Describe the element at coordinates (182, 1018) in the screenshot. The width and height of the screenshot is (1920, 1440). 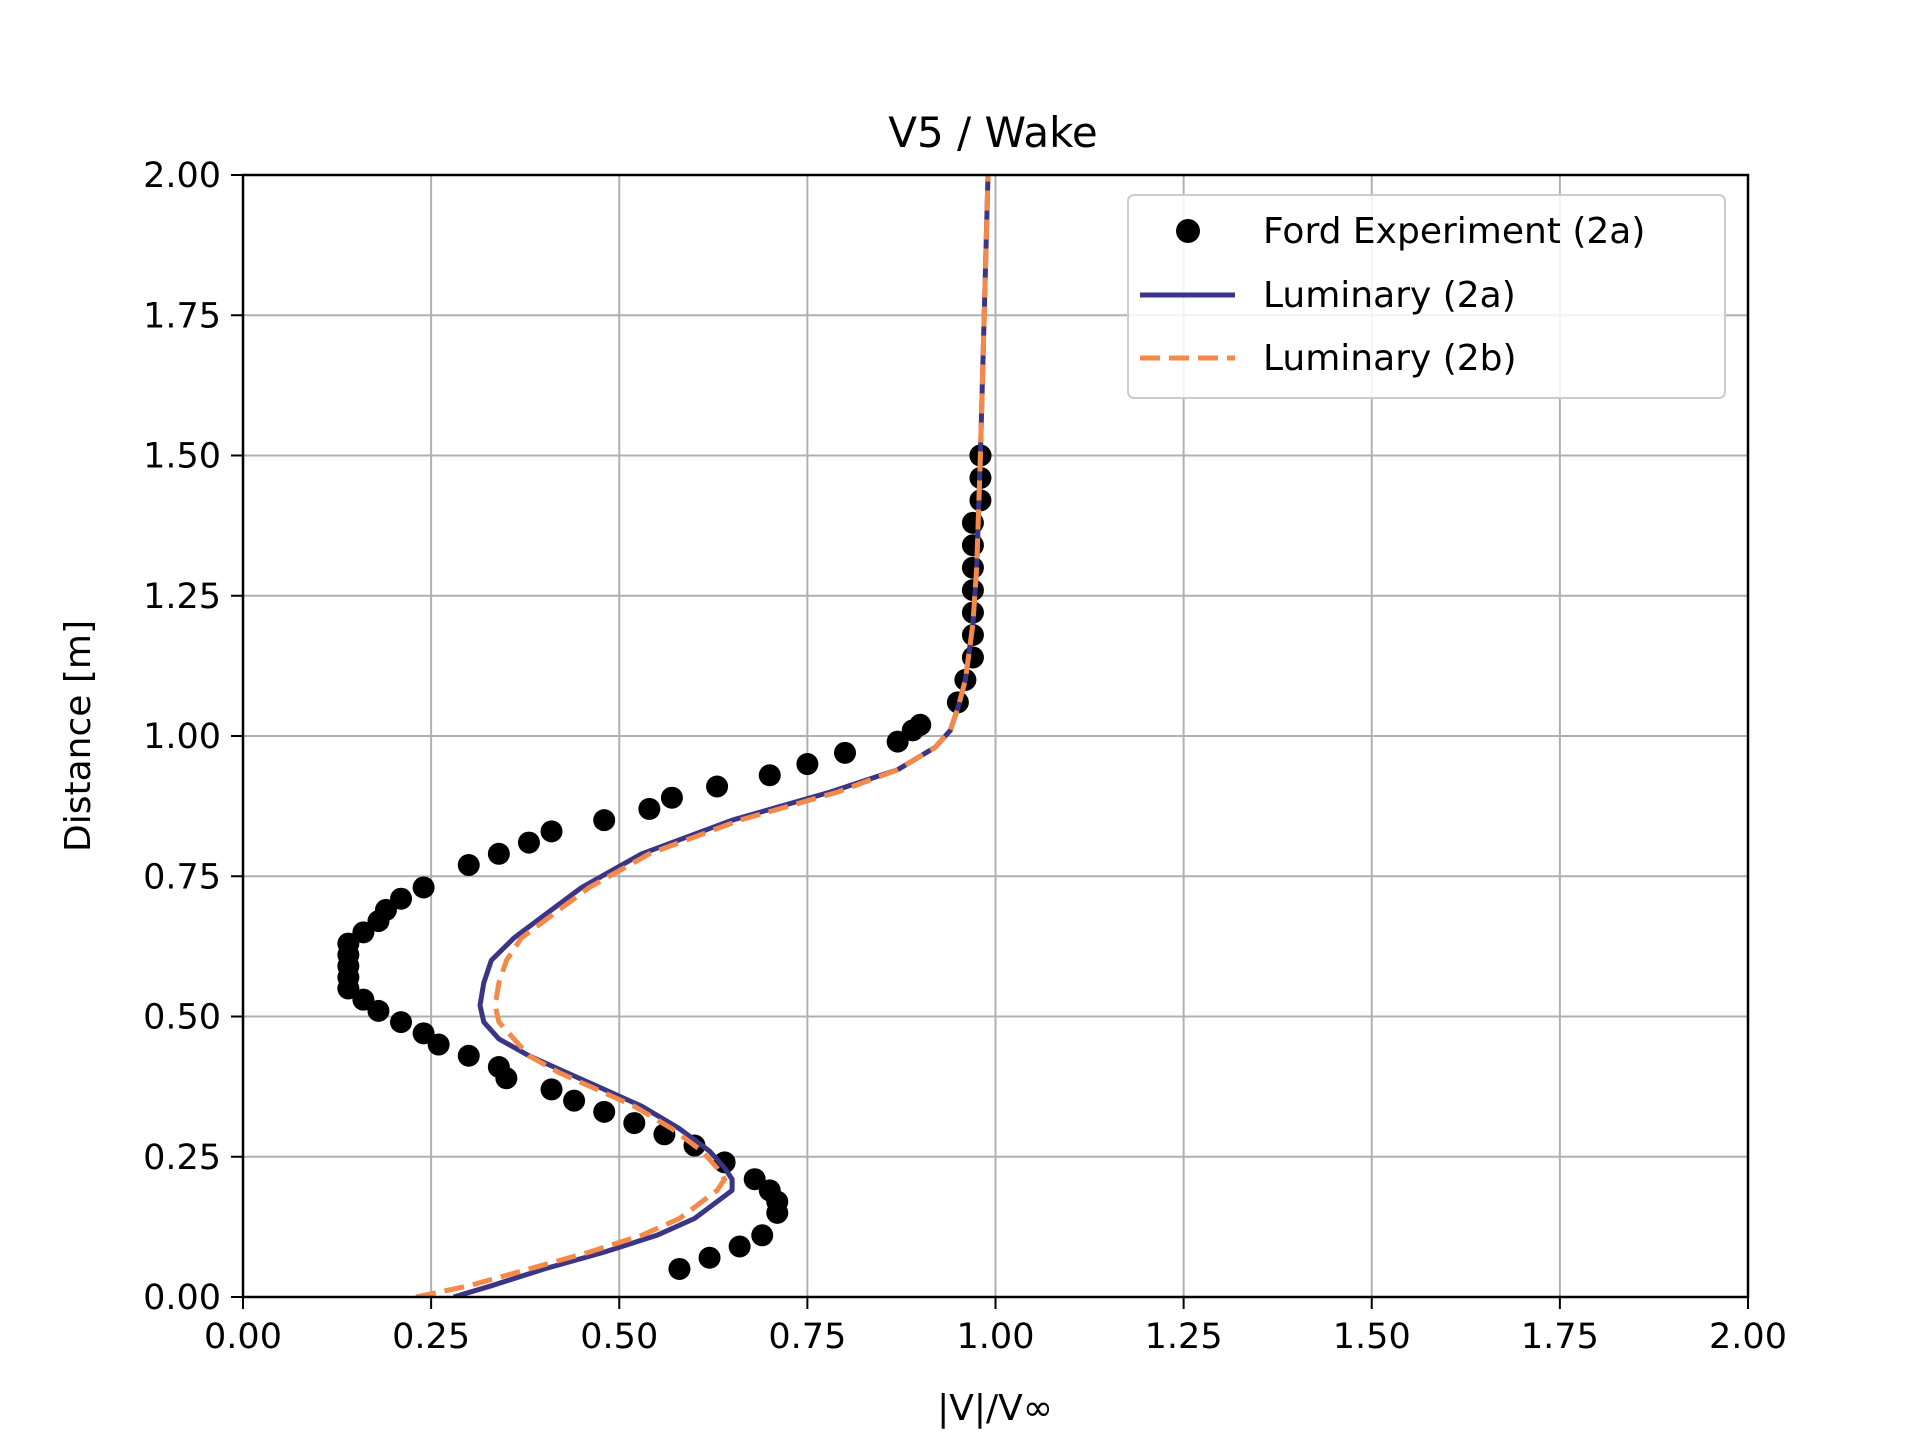
I see `y-tick-label: 0.50` at that location.